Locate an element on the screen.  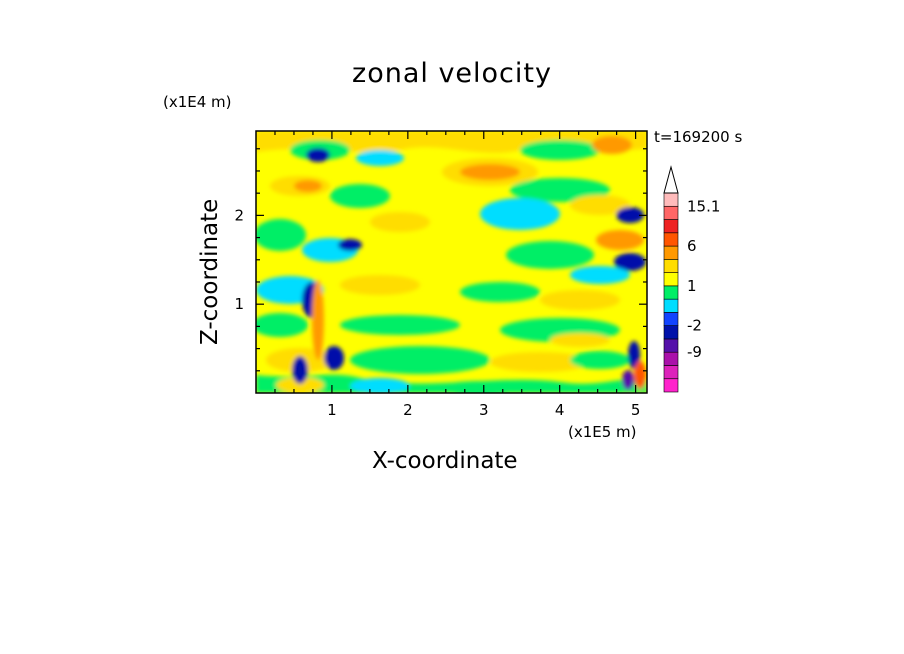
x-axis-unit: (x1E5 m) is located at coordinates (602, 432).